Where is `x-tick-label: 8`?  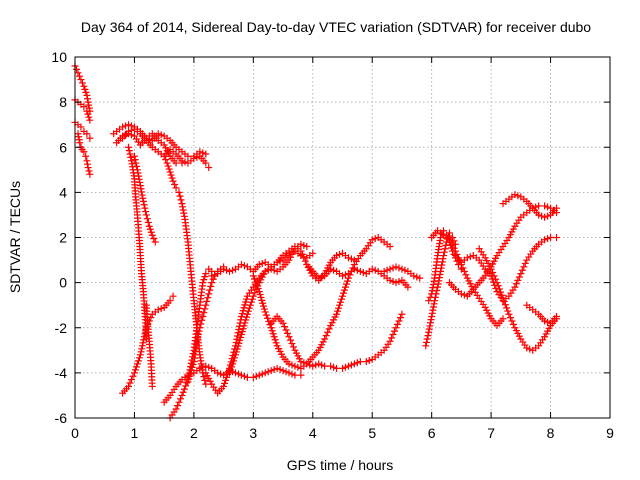
x-tick-label: 8 is located at coordinates (551, 433).